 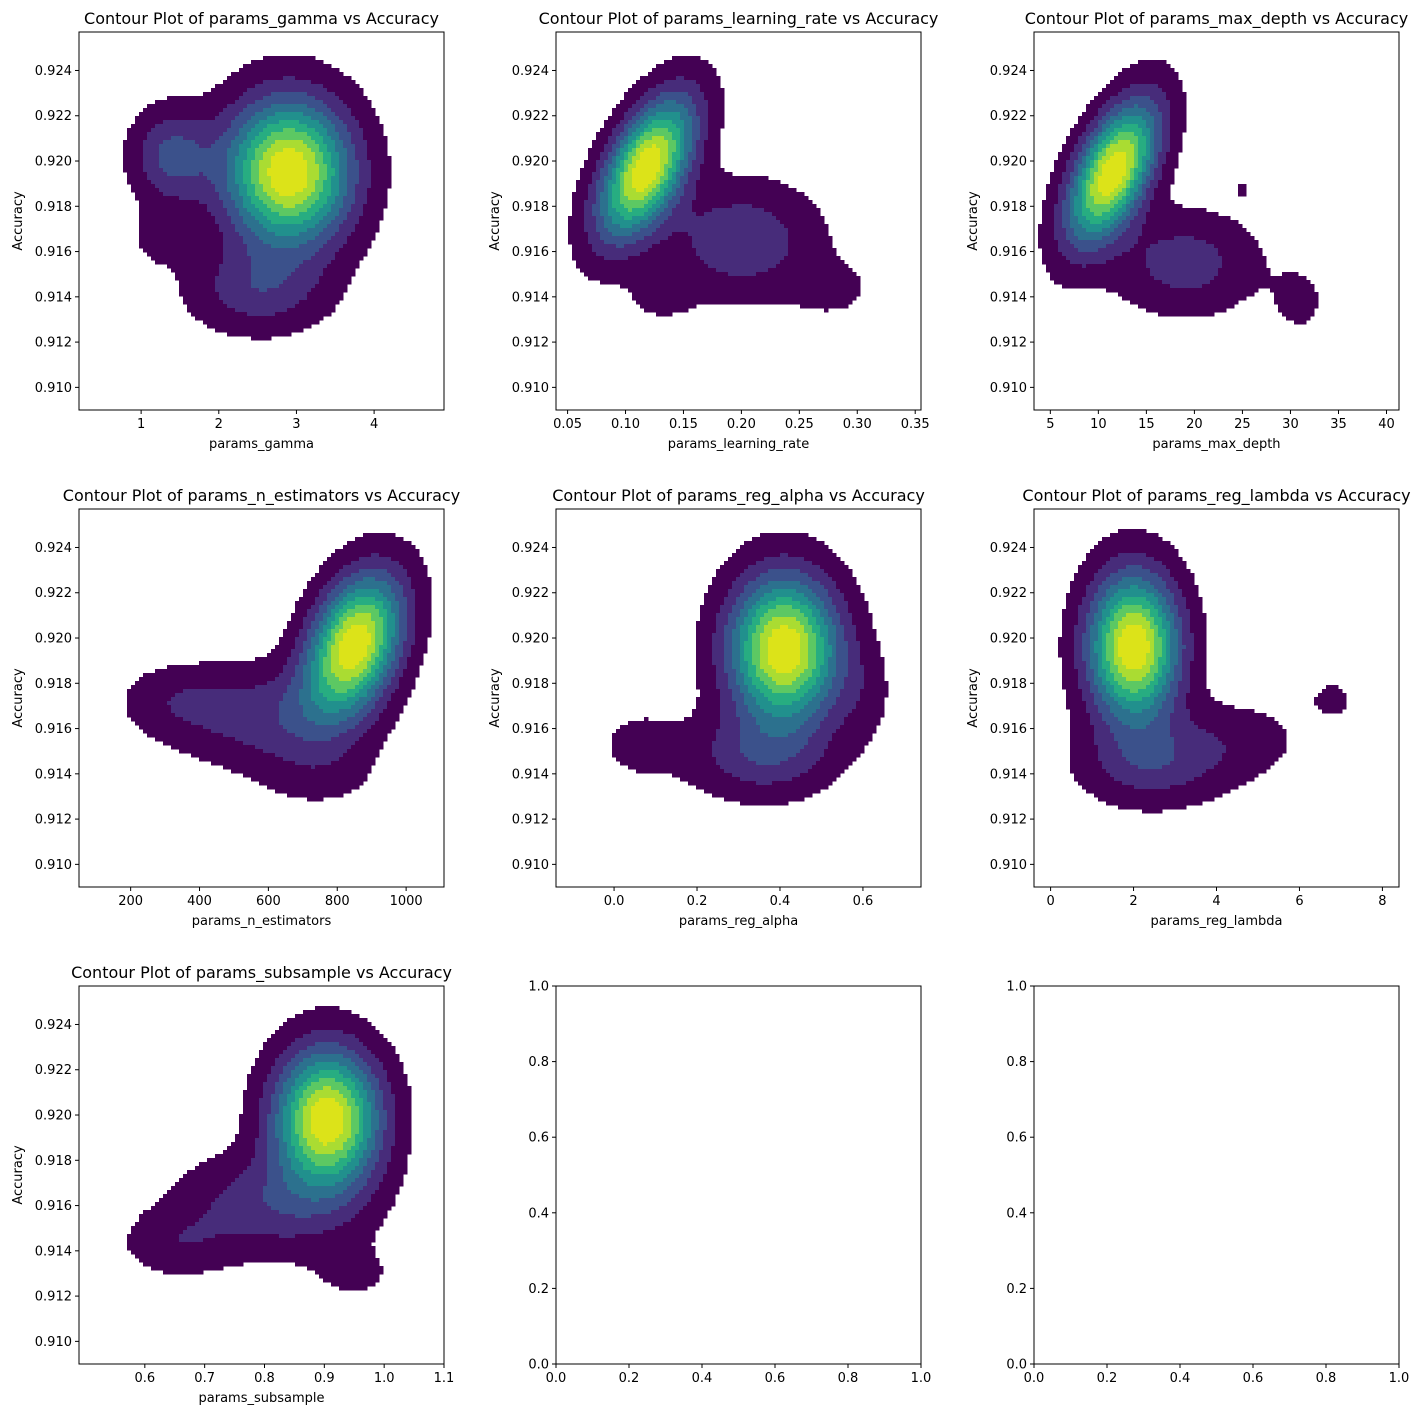 I want to click on x-tick-label: 0.35, so click(x=915, y=424).